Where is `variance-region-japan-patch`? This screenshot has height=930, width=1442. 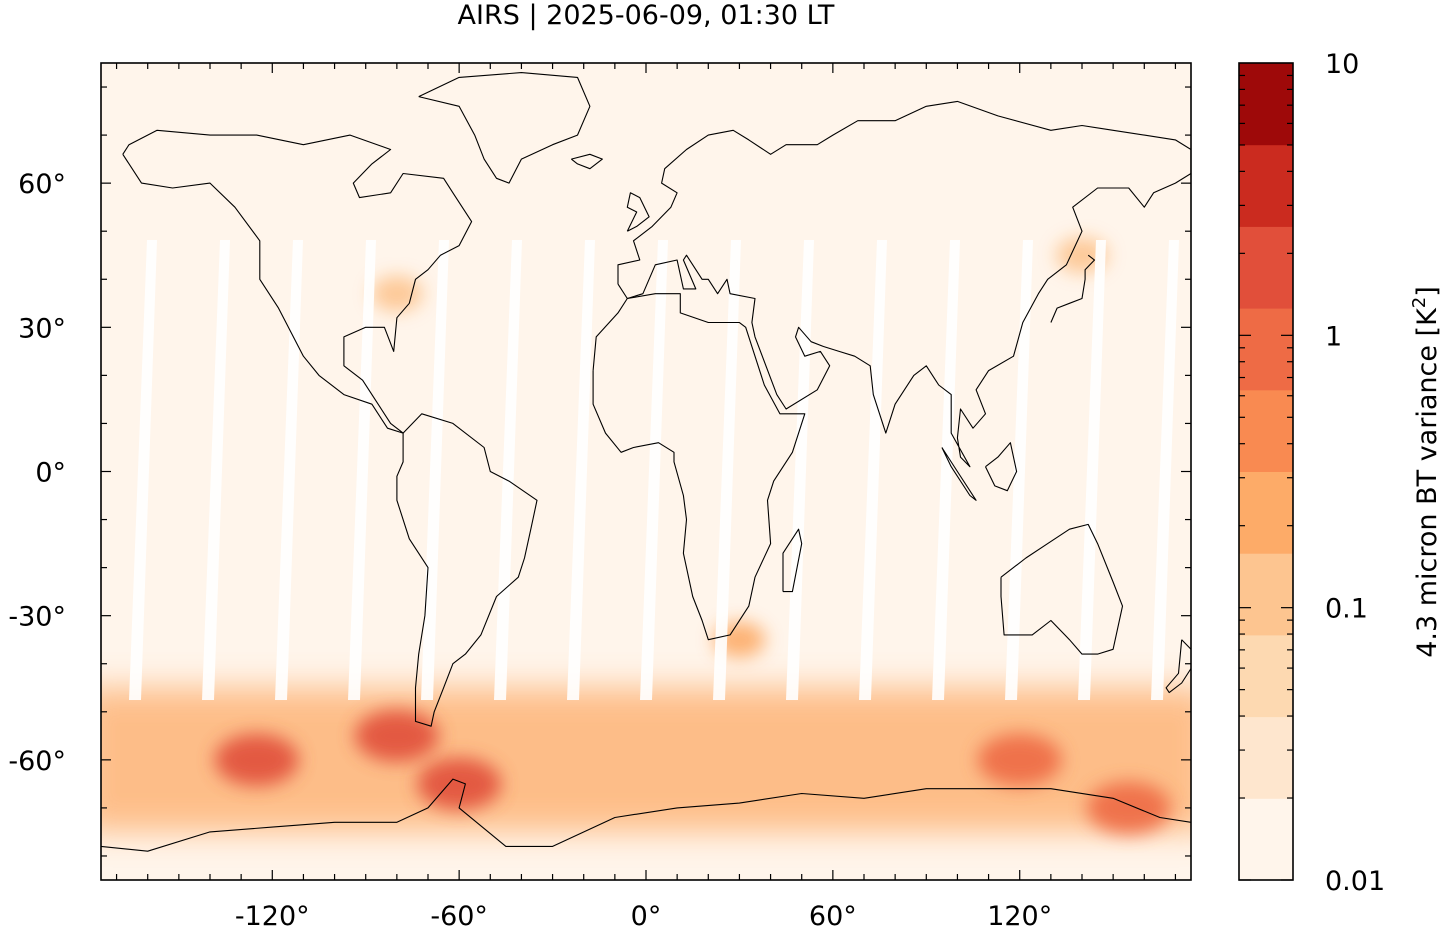
variance-region-japan-patch is located at coordinates (1082, 255).